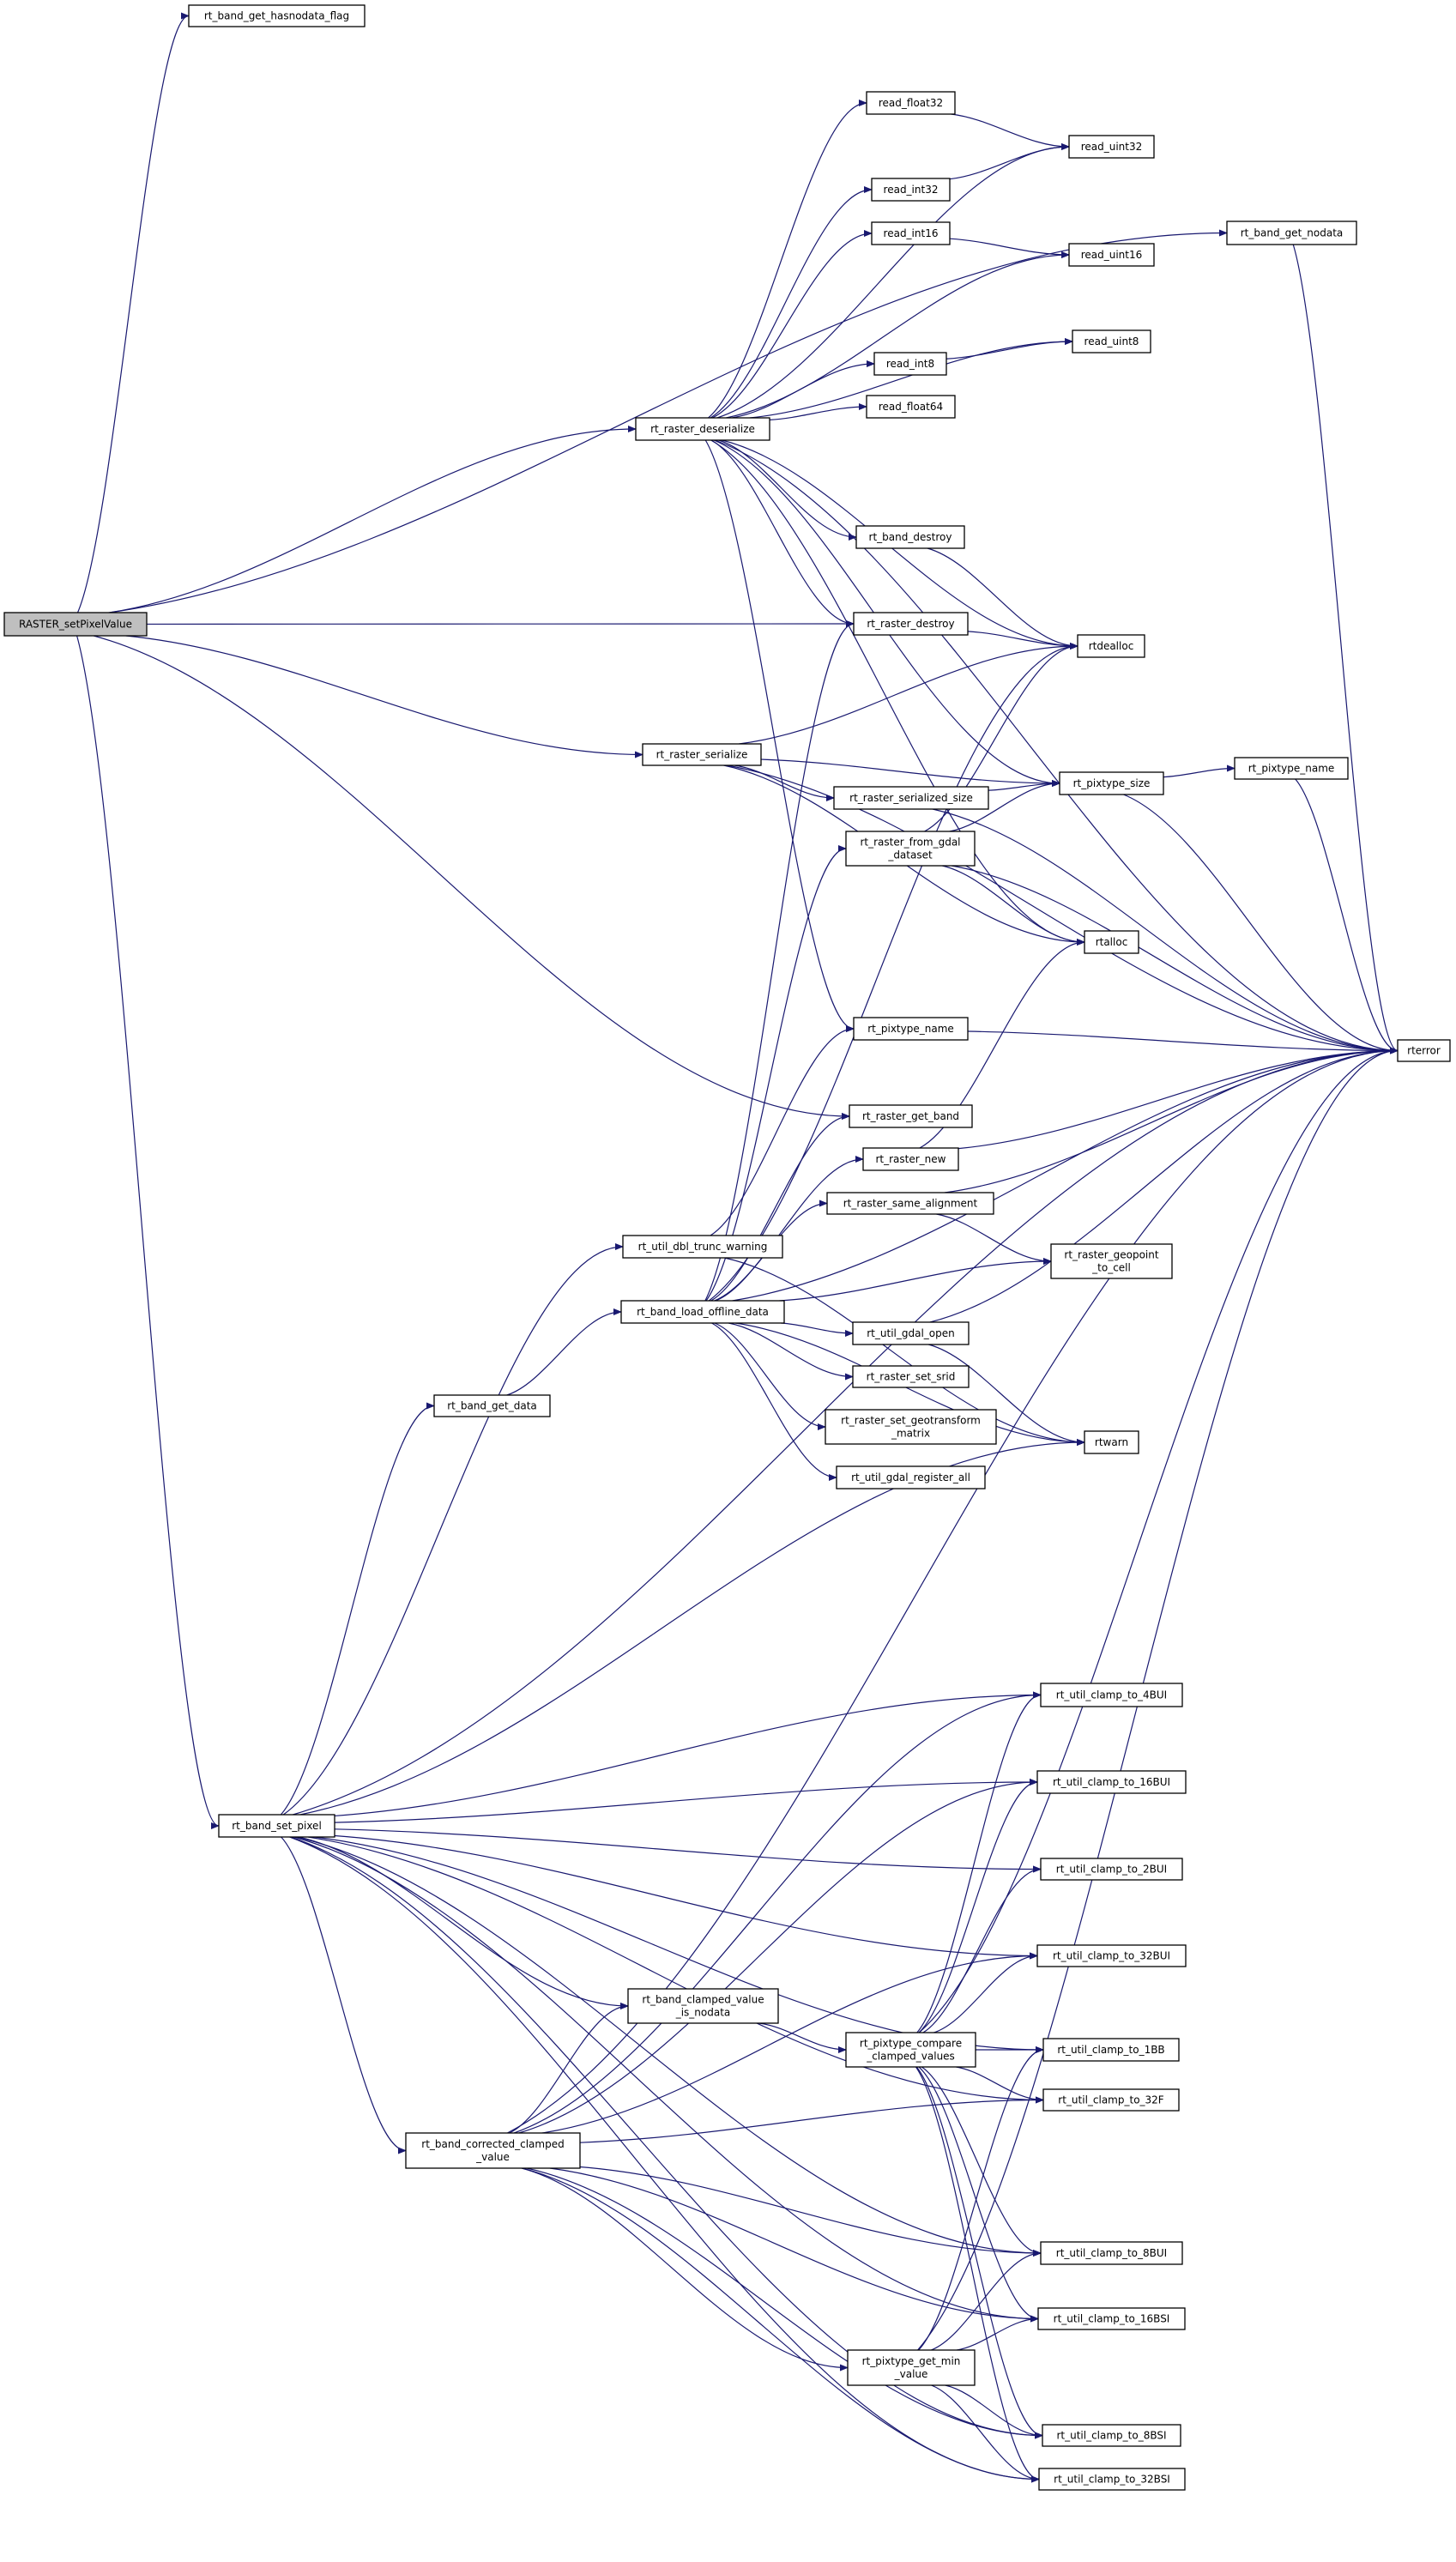 This screenshot has width=1456, height=2562. I want to click on node-raster-from-gdal-dataset: rt_raster_from_gdal_dataset, so click(911, 849).